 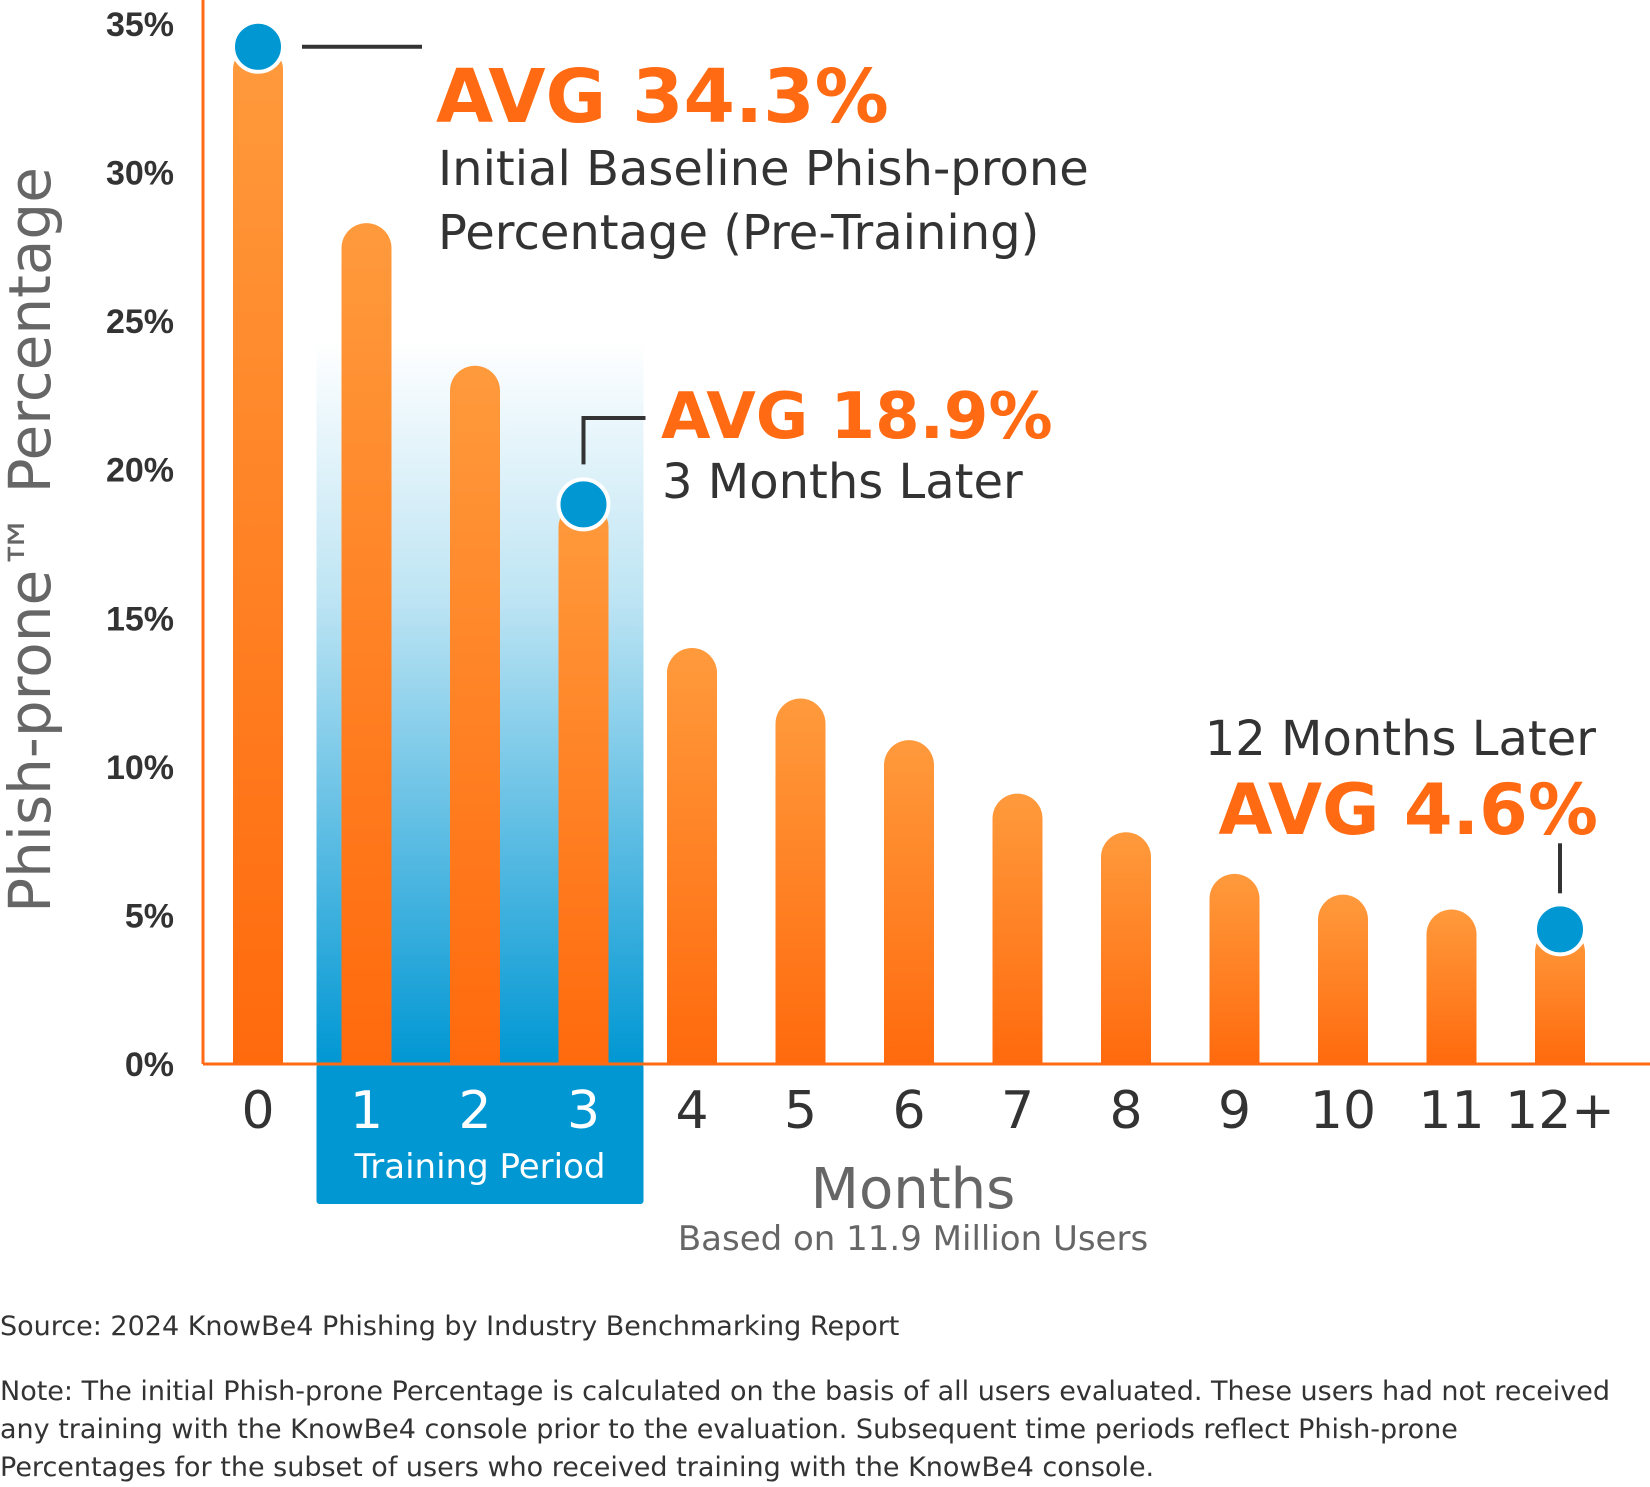 I want to click on y-tick-label: 30%, so click(x=140, y=174).